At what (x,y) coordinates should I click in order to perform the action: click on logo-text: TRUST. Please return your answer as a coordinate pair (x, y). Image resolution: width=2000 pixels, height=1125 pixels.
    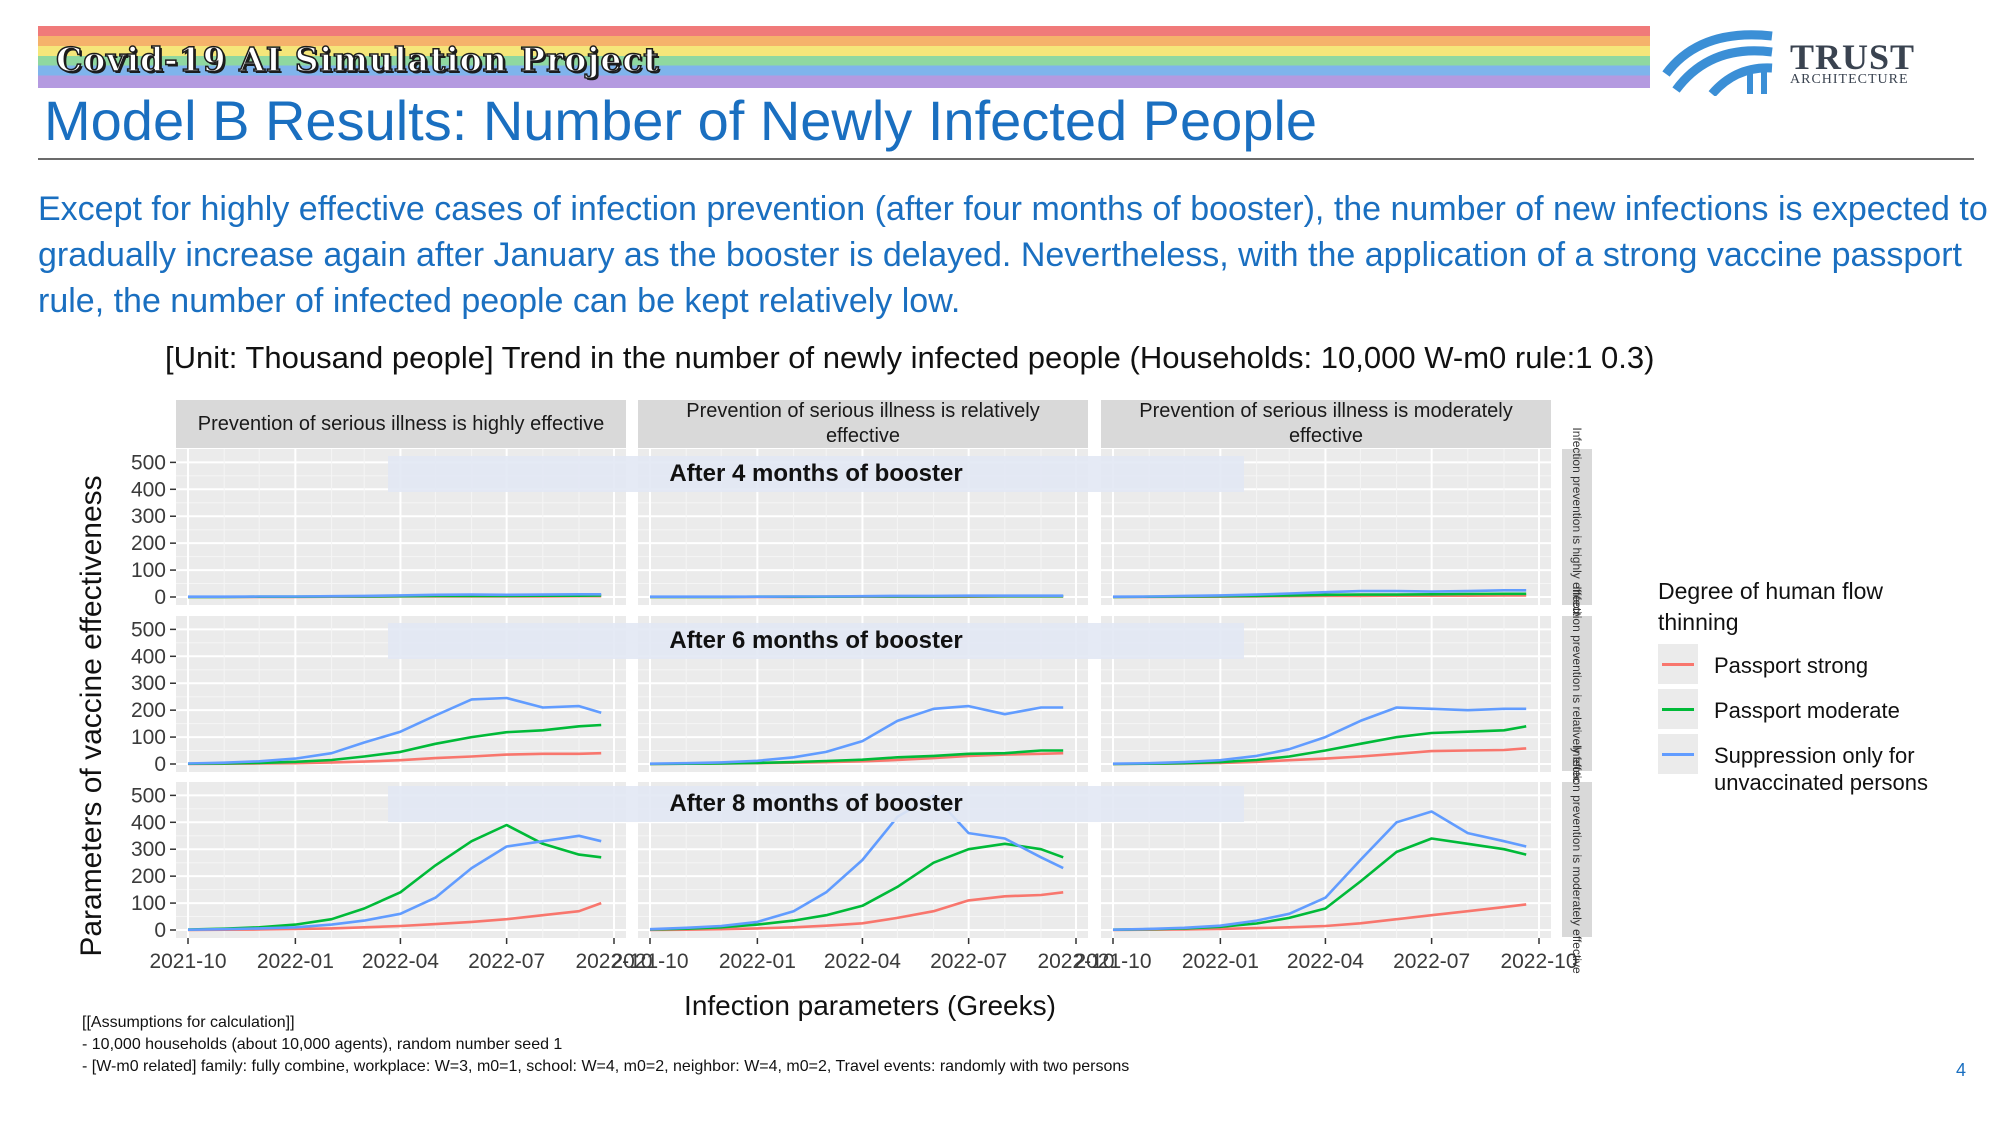
    Looking at the image, I should click on (1853, 57).